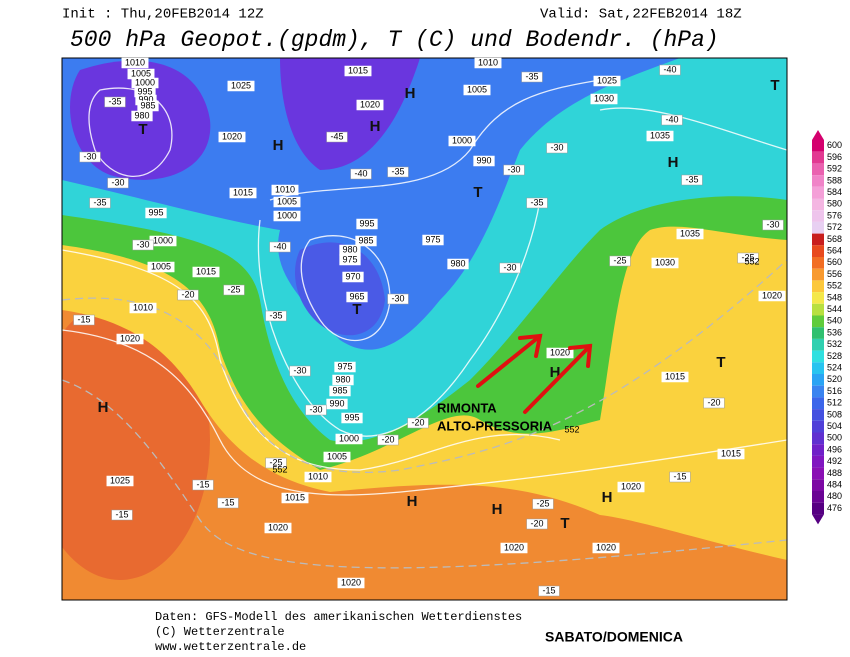 The width and height of the screenshot is (850, 657). What do you see at coordinates (143, 307) in the screenshot?
I see `pressure-label: 1010` at bounding box center [143, 307].